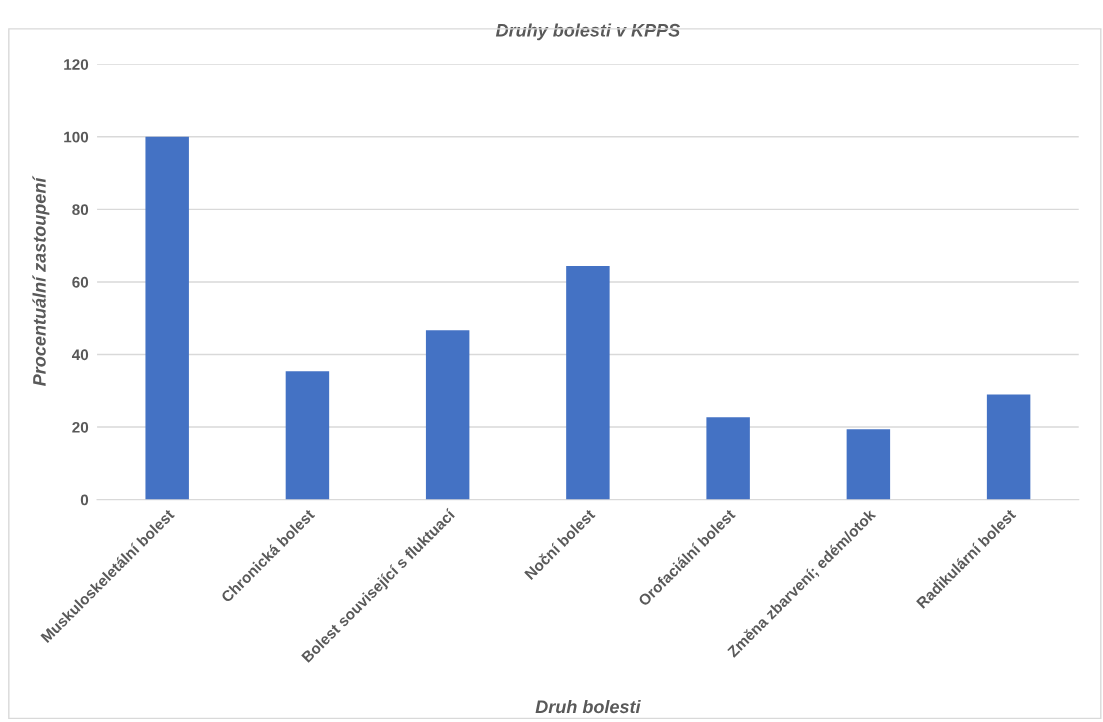 This screenshot has height=722, width=1103. Describe the element at coordinates (80, 282) in the screenshot. I see `y-tick-label: 60` at that location.